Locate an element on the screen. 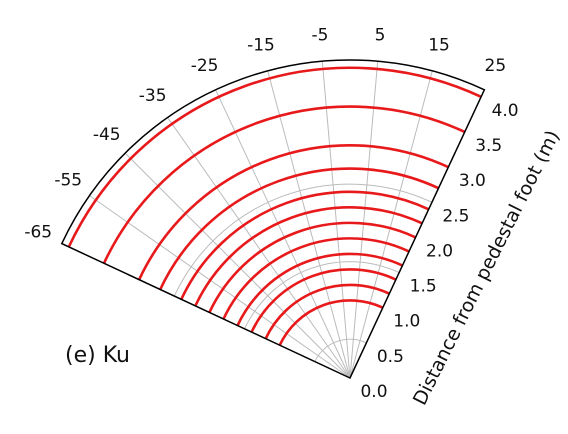 Image resolution: width=568 pixels, height=434 pixels. r-tick-label: 4.0 is located at coordinates (505, 111).